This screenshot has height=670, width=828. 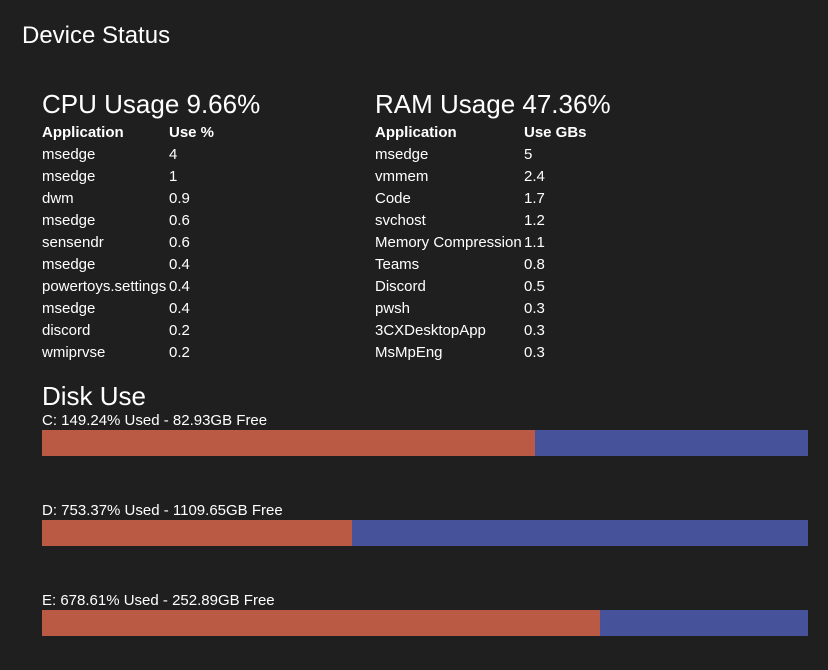 What do you see at coordinates (534, 176) in the screenshot?
I see `usage-value-cell: 2.4` at bounding box center [534, 176].